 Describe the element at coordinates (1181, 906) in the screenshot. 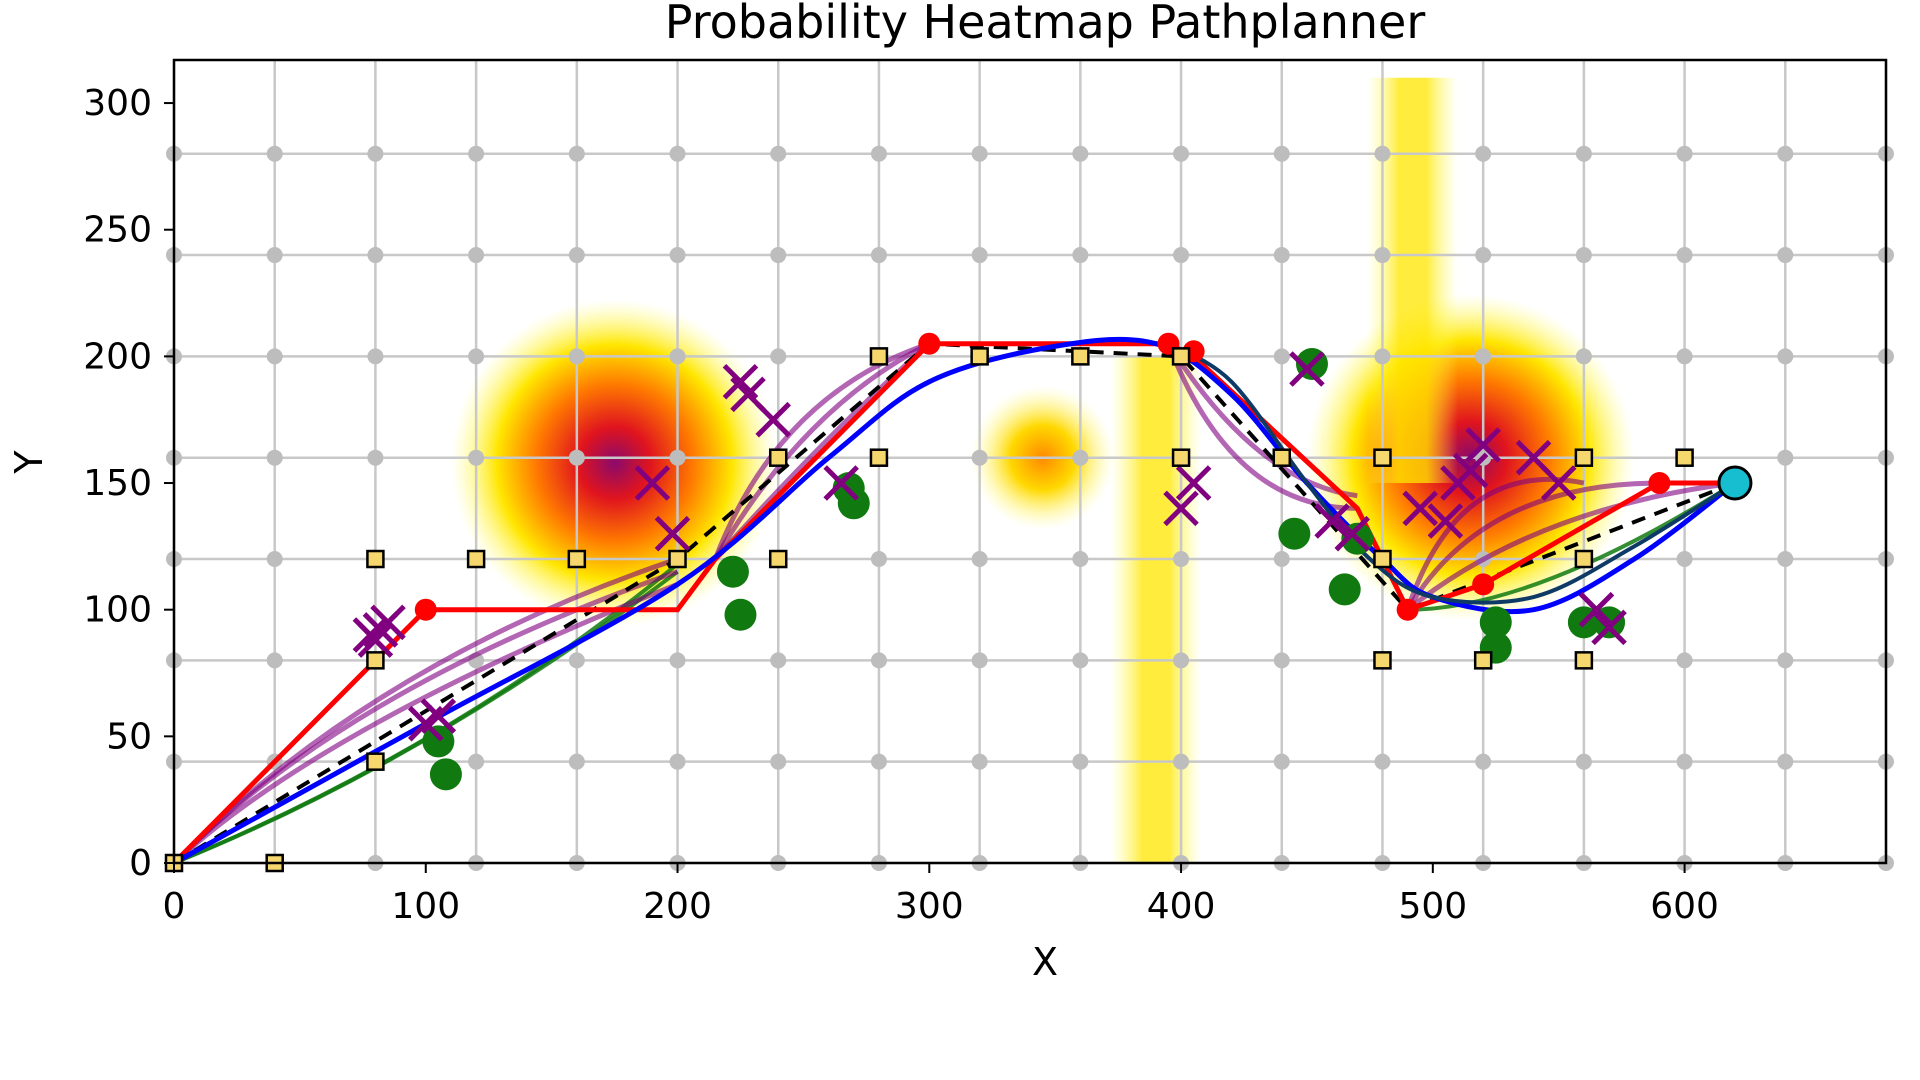

I see `x-tick-label: 400` at that location.